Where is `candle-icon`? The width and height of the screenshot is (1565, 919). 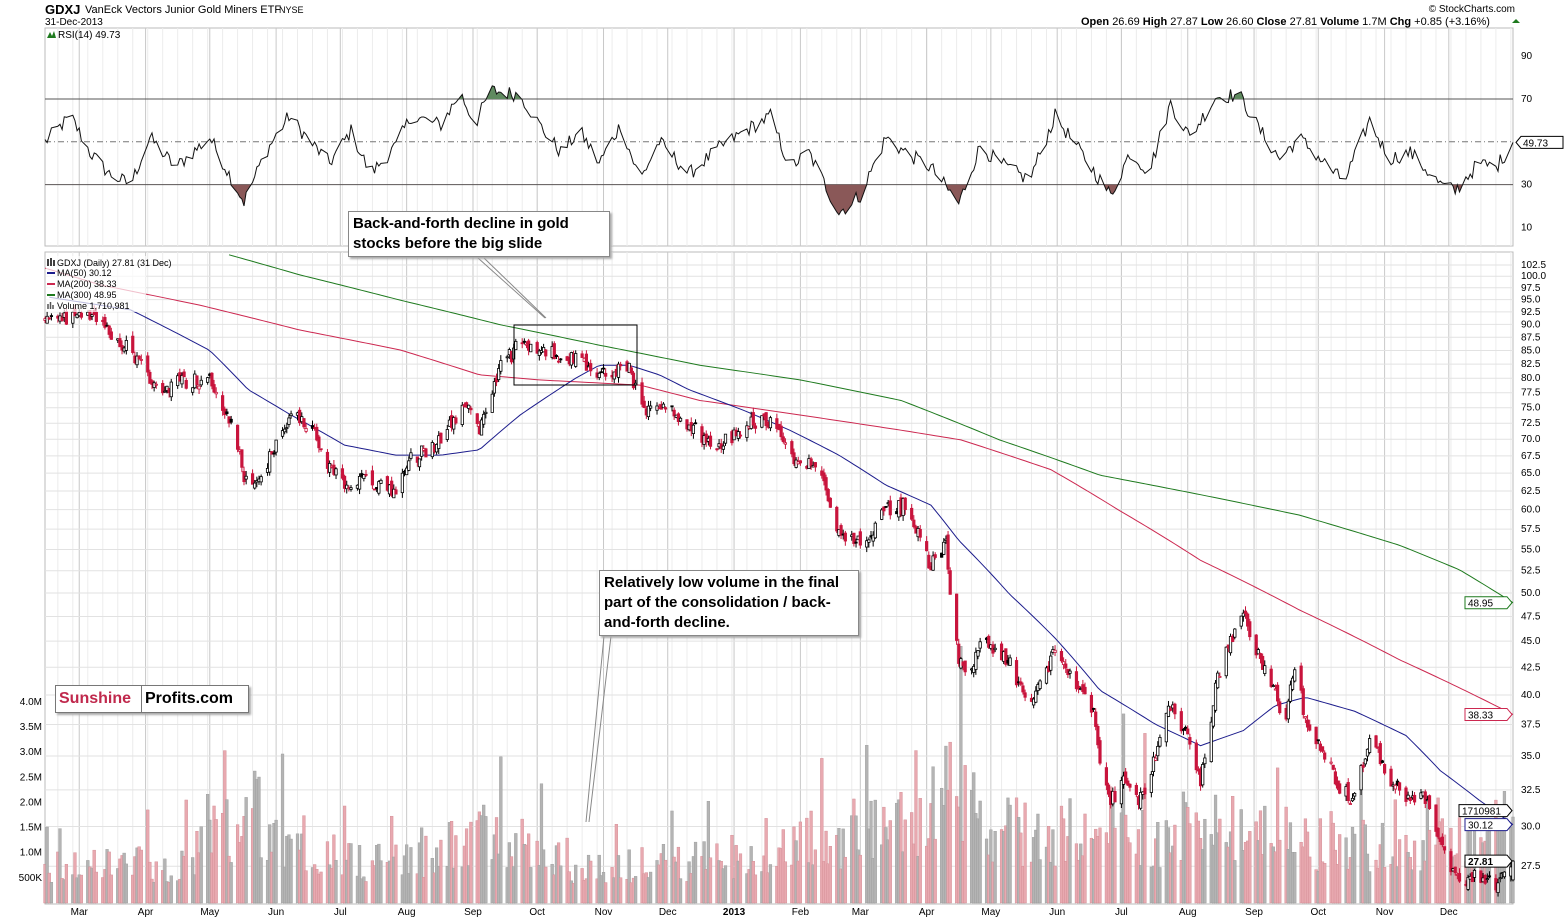 candle-icon is located at coordinates (51, 262).